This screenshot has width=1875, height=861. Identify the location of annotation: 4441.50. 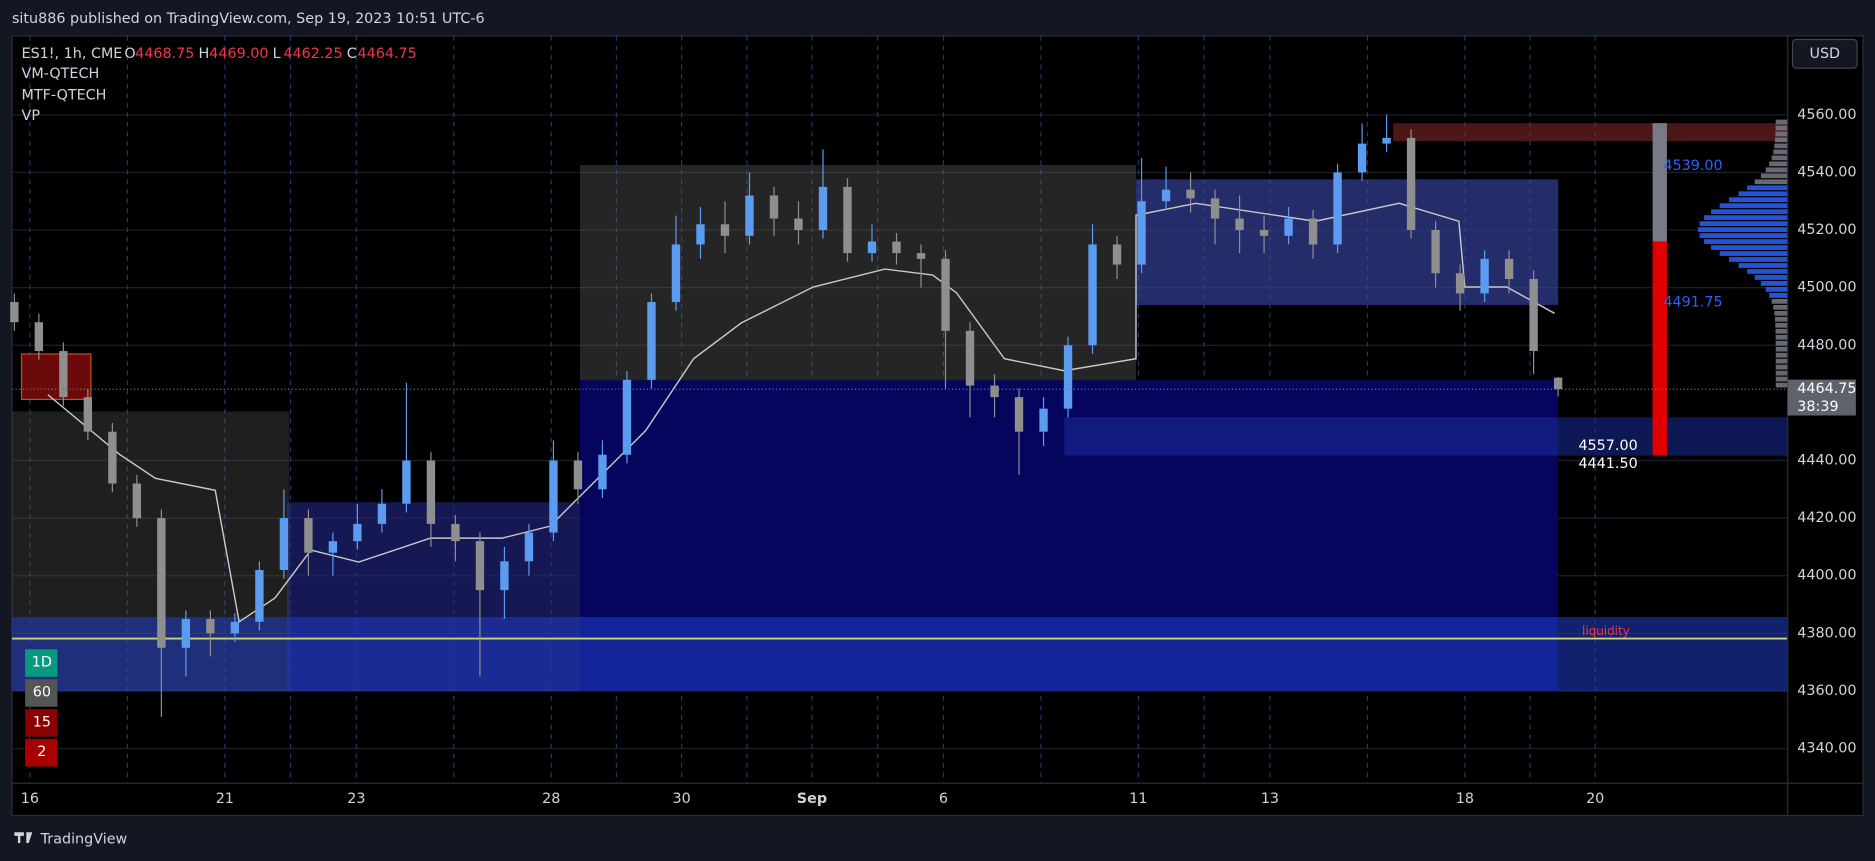
(1607, 464).